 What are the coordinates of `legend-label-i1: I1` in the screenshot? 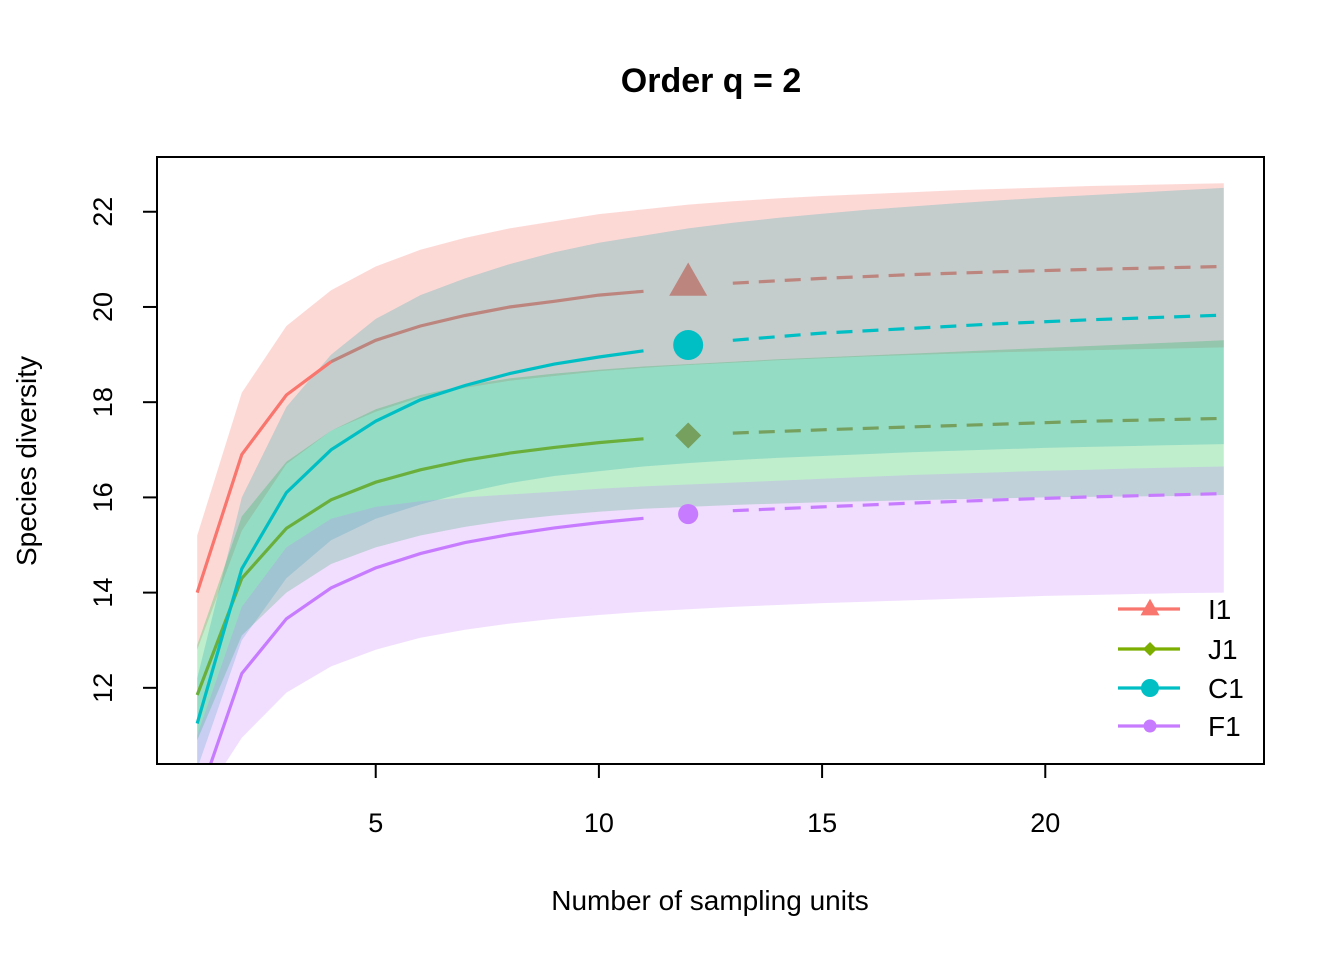 It's located at (1219, 609).